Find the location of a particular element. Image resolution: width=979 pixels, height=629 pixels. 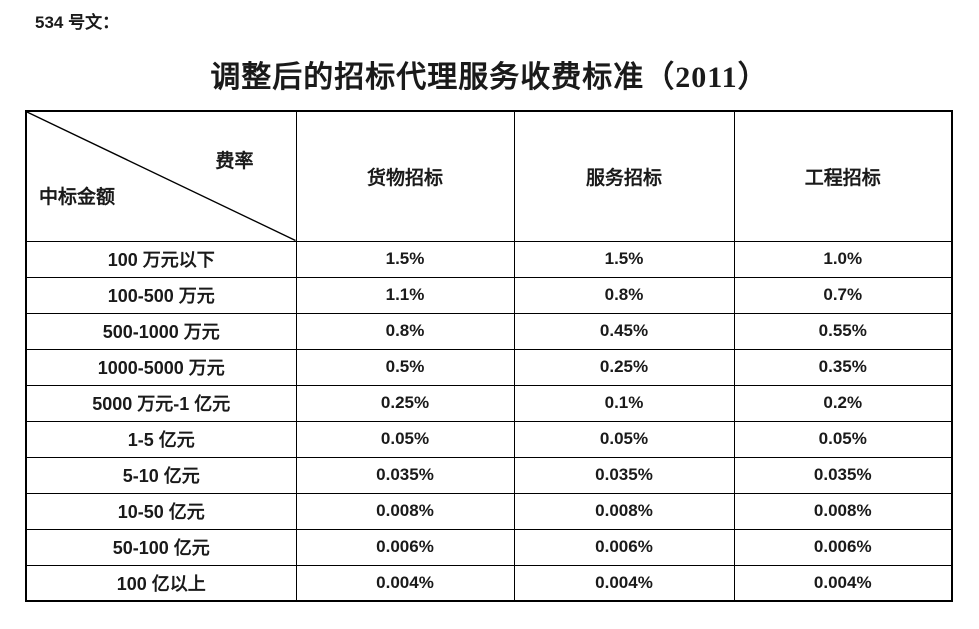

diagonal-corner-cell: 费率 中标金额 is located at coordinates (161, 176).